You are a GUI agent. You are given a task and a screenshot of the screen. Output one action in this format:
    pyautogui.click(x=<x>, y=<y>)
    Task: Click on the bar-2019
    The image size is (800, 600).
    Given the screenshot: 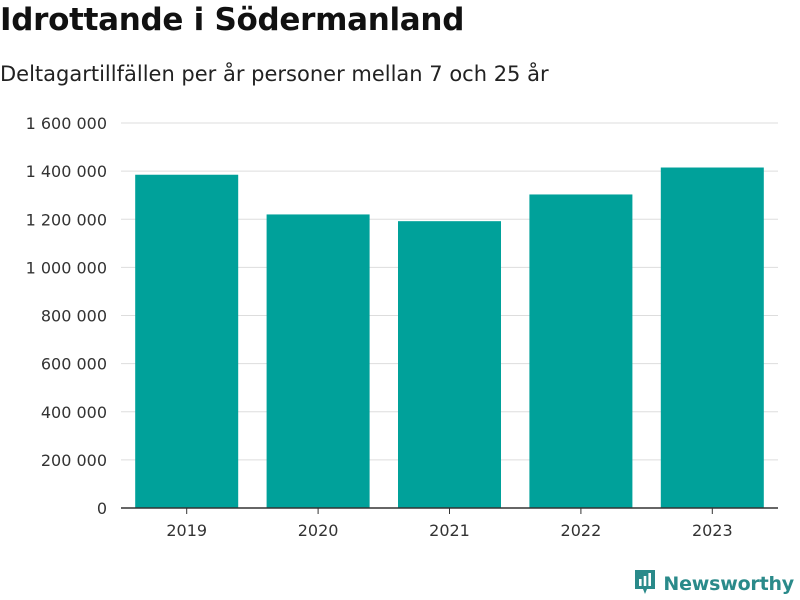 What is the action you would take?
    pyautogui.click(x=187, y=341)
    